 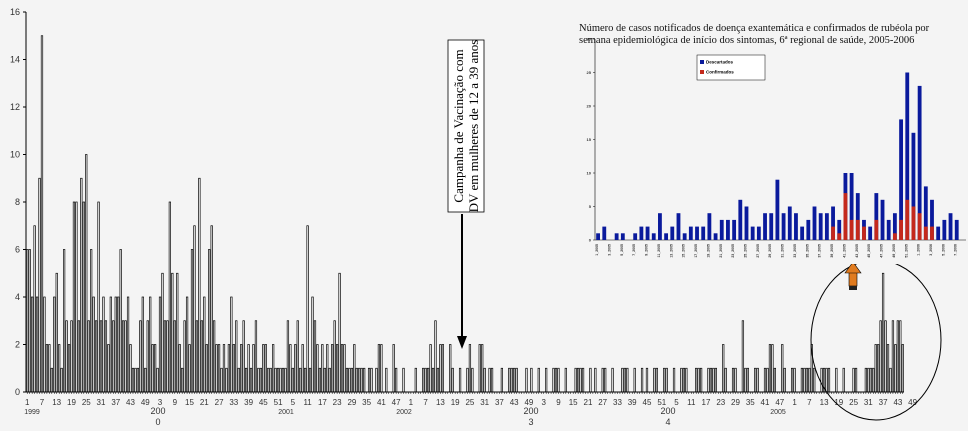 What do you see at coordinates (931, 250) in the screenshot?
I see `inset-x-tick-label: 3_2006` at bounding box center [931, 250].